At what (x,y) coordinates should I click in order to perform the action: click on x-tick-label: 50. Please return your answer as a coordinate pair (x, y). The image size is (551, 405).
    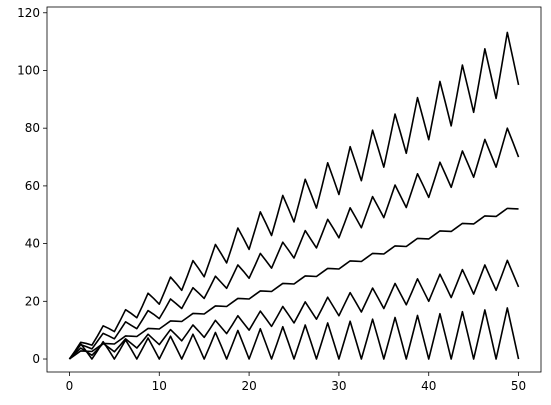
    Looking at the image, I should click on (518, 386).